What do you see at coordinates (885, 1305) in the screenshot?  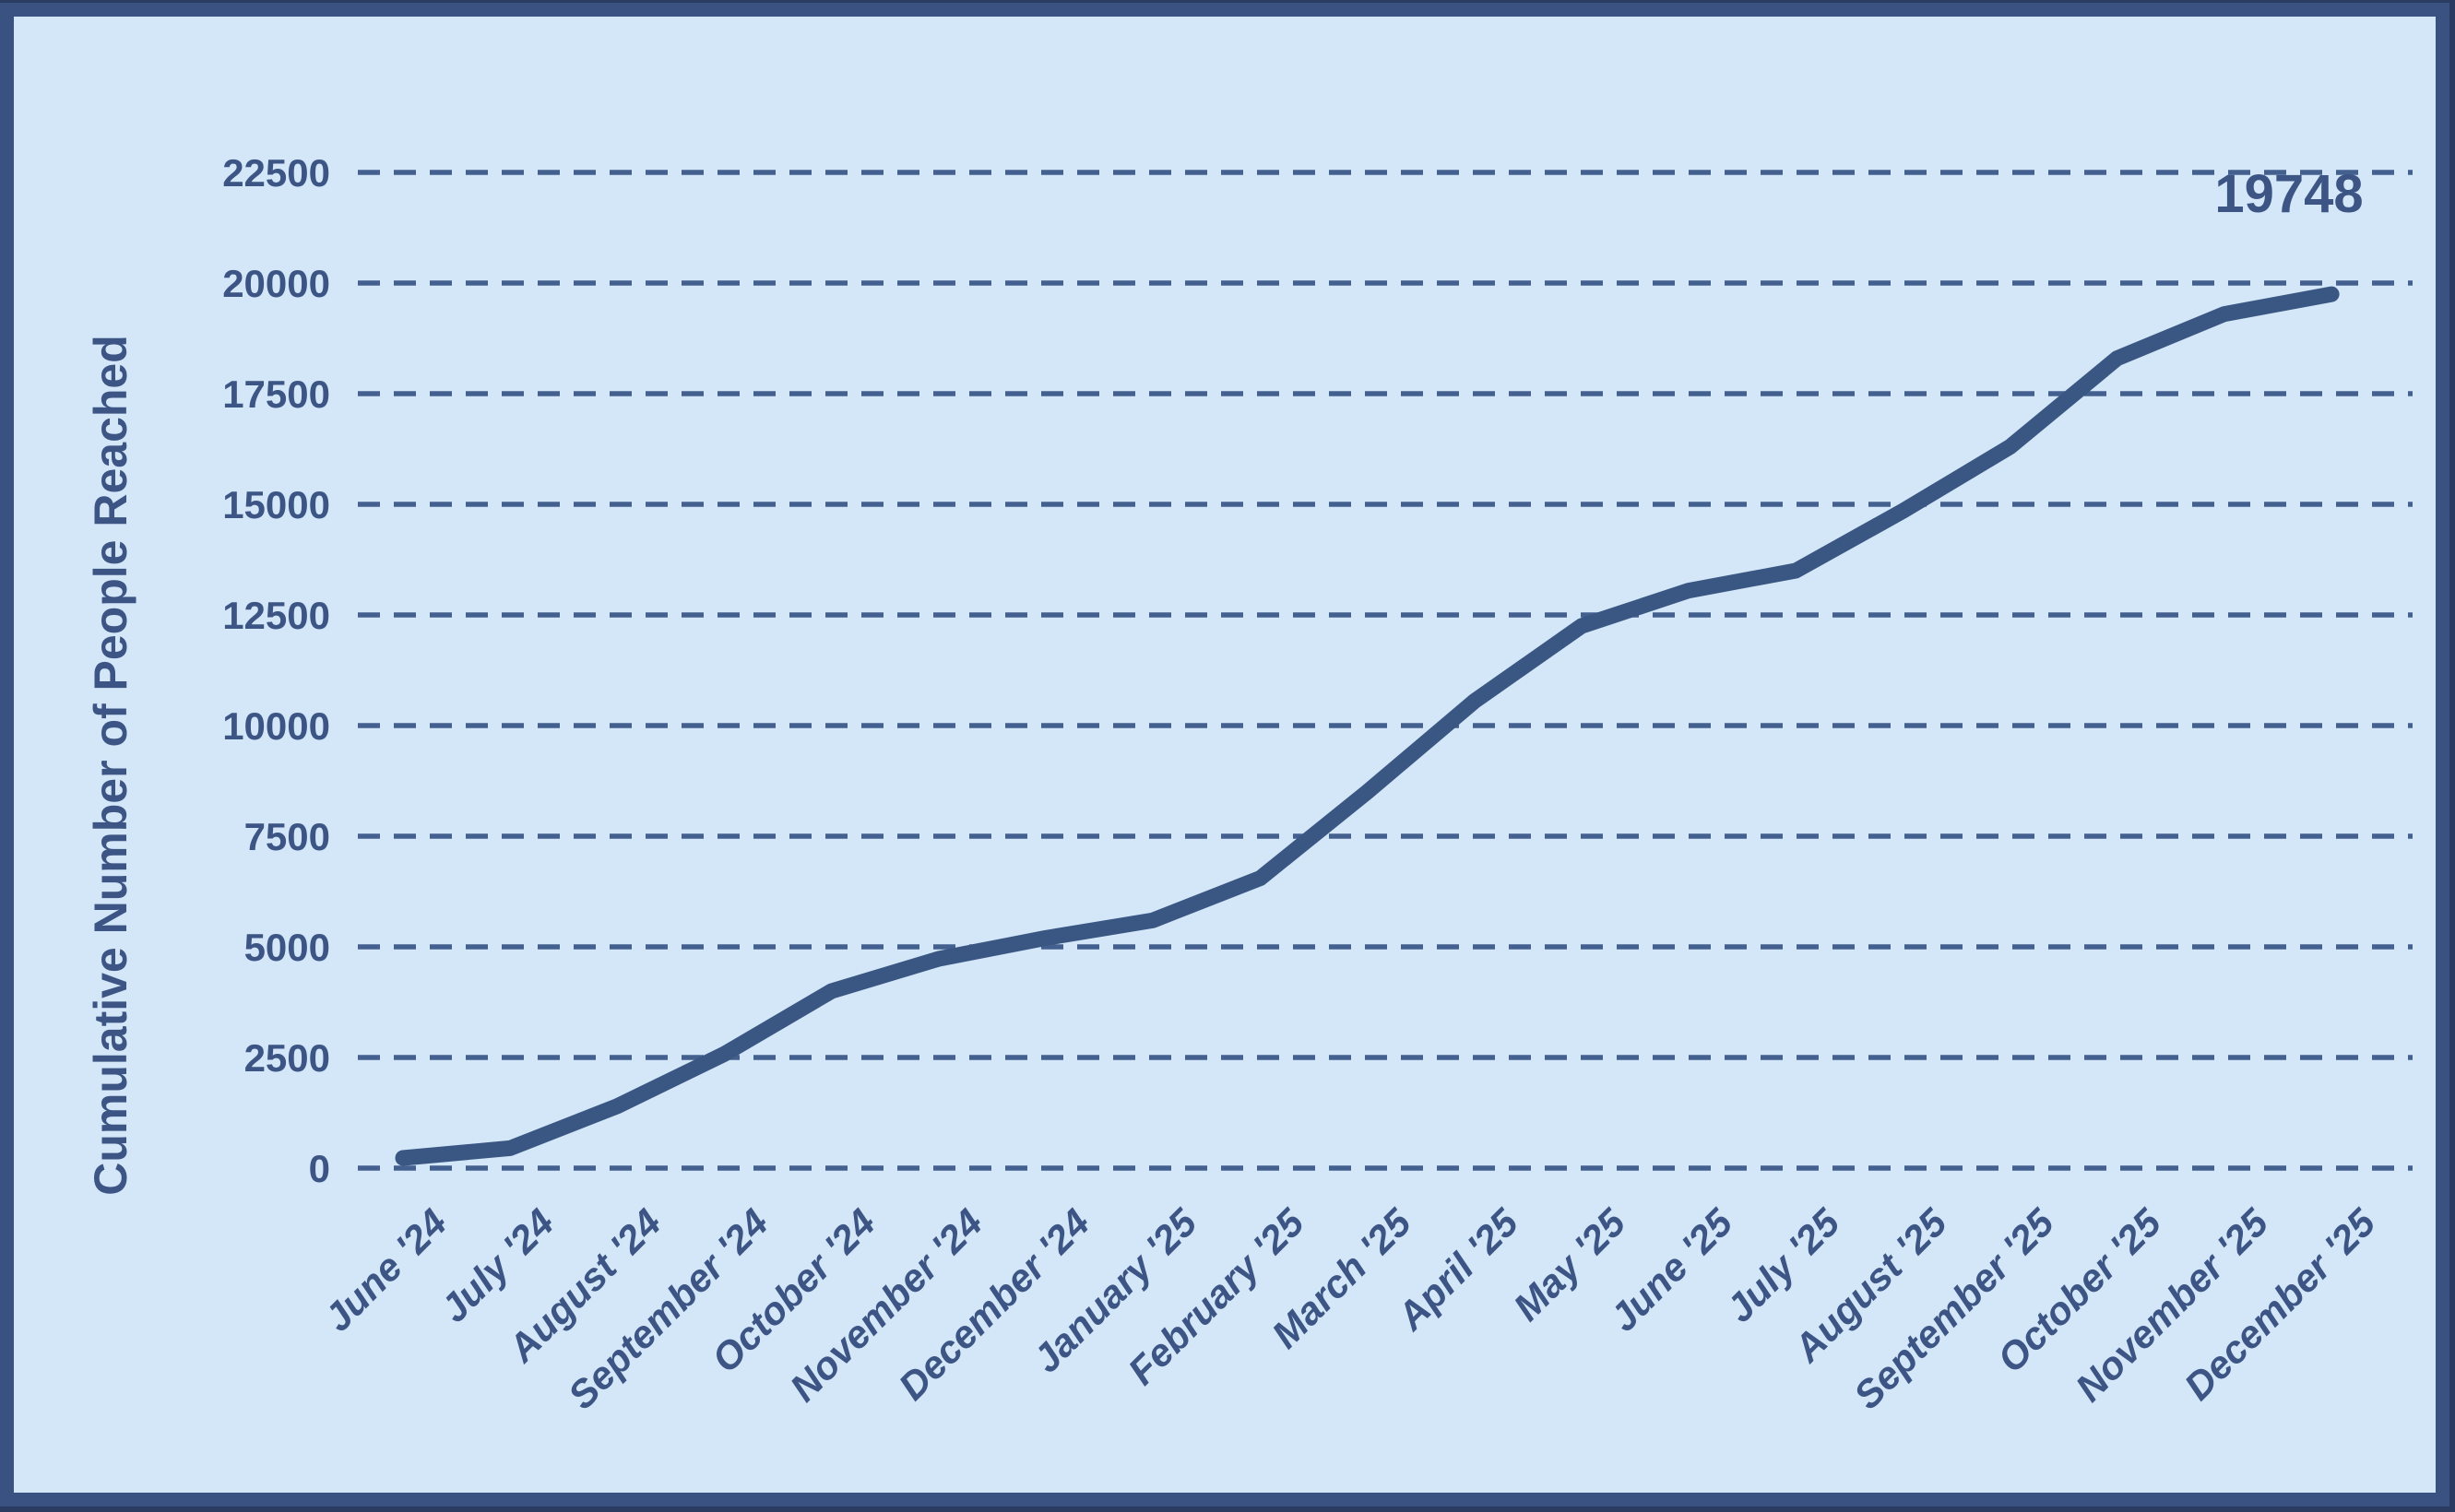 I see `x-tick-label: November '24` at bounding box center [885, 1305].